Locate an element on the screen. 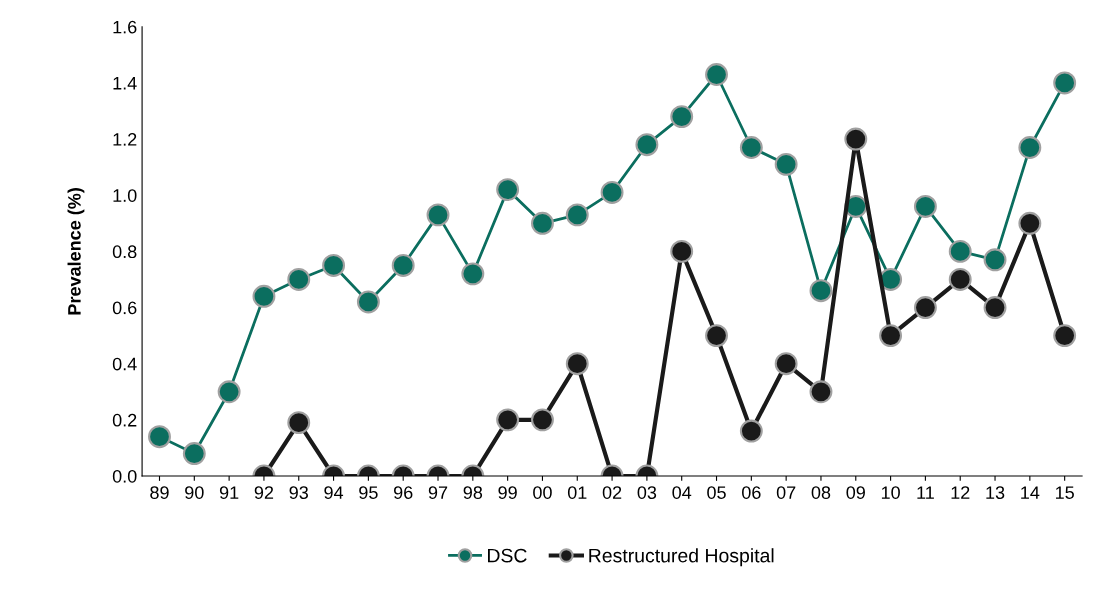  x-tick-label: 91 is located at coordinates (229, 492).